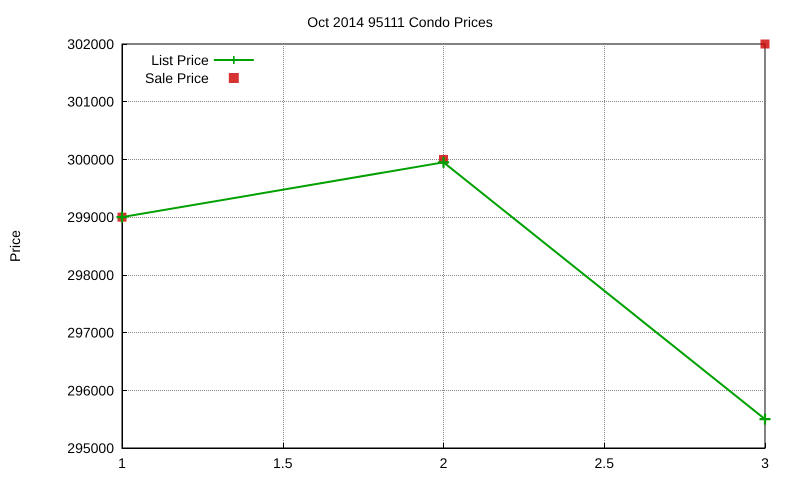 The height and width of the screenshot is (480, 800). What do you see at coordinates (15, 246) in the screenshot?
I see `y-axis-title: Price` at bounding box center [15, 246].